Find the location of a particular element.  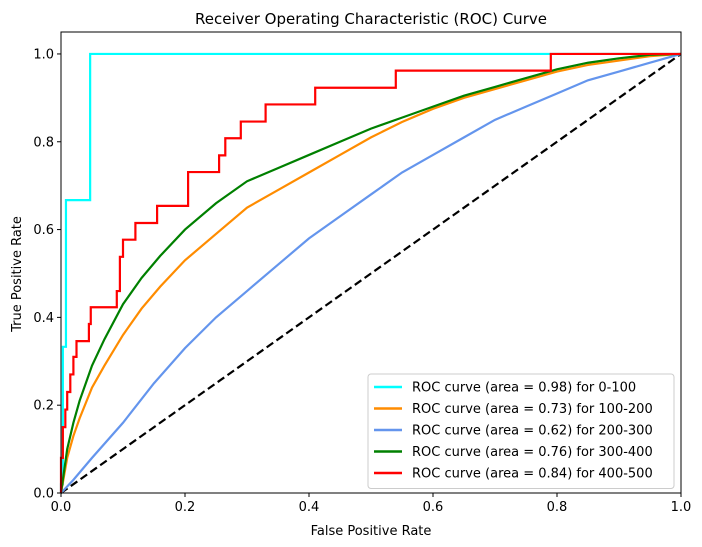

legend-box is located at coordinates (521, 431).